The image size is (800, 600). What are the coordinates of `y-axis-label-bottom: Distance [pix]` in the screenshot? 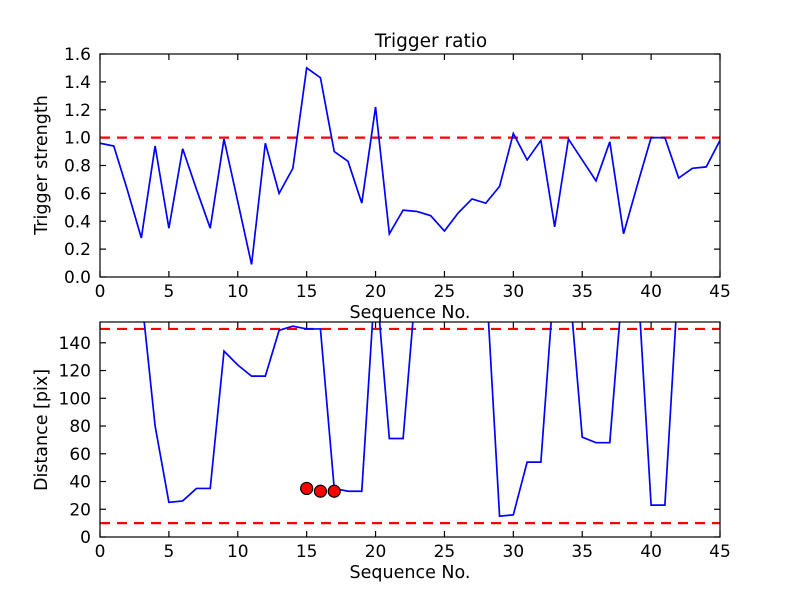 It's located at (42, 430).